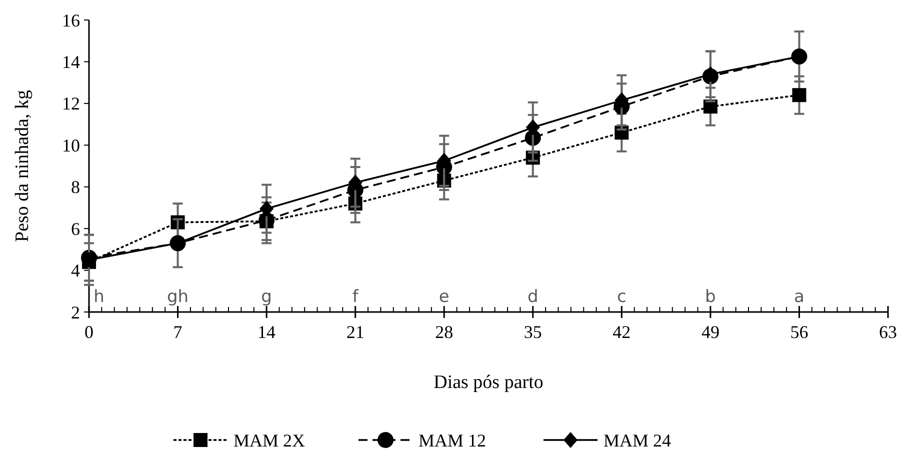 The image size is (902, 458). I want to click on annotation: g, so click(266, 296).